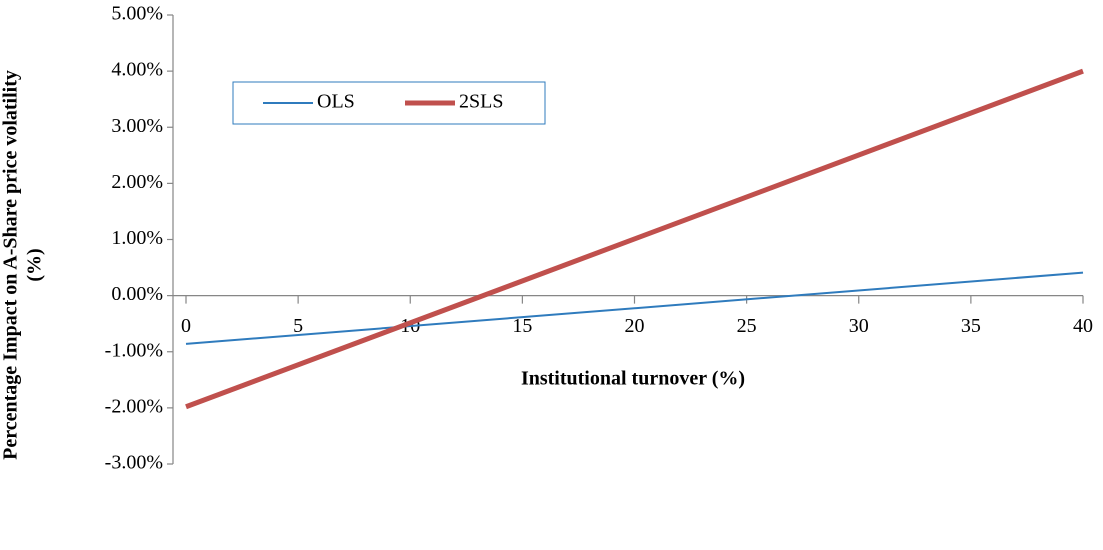 This screenshot has height=550, width=1103. What do you see at coordinates (35, 264) in the screenshot?
I see `y-axis-title-line: (%)` at bounding box center [35, 264].